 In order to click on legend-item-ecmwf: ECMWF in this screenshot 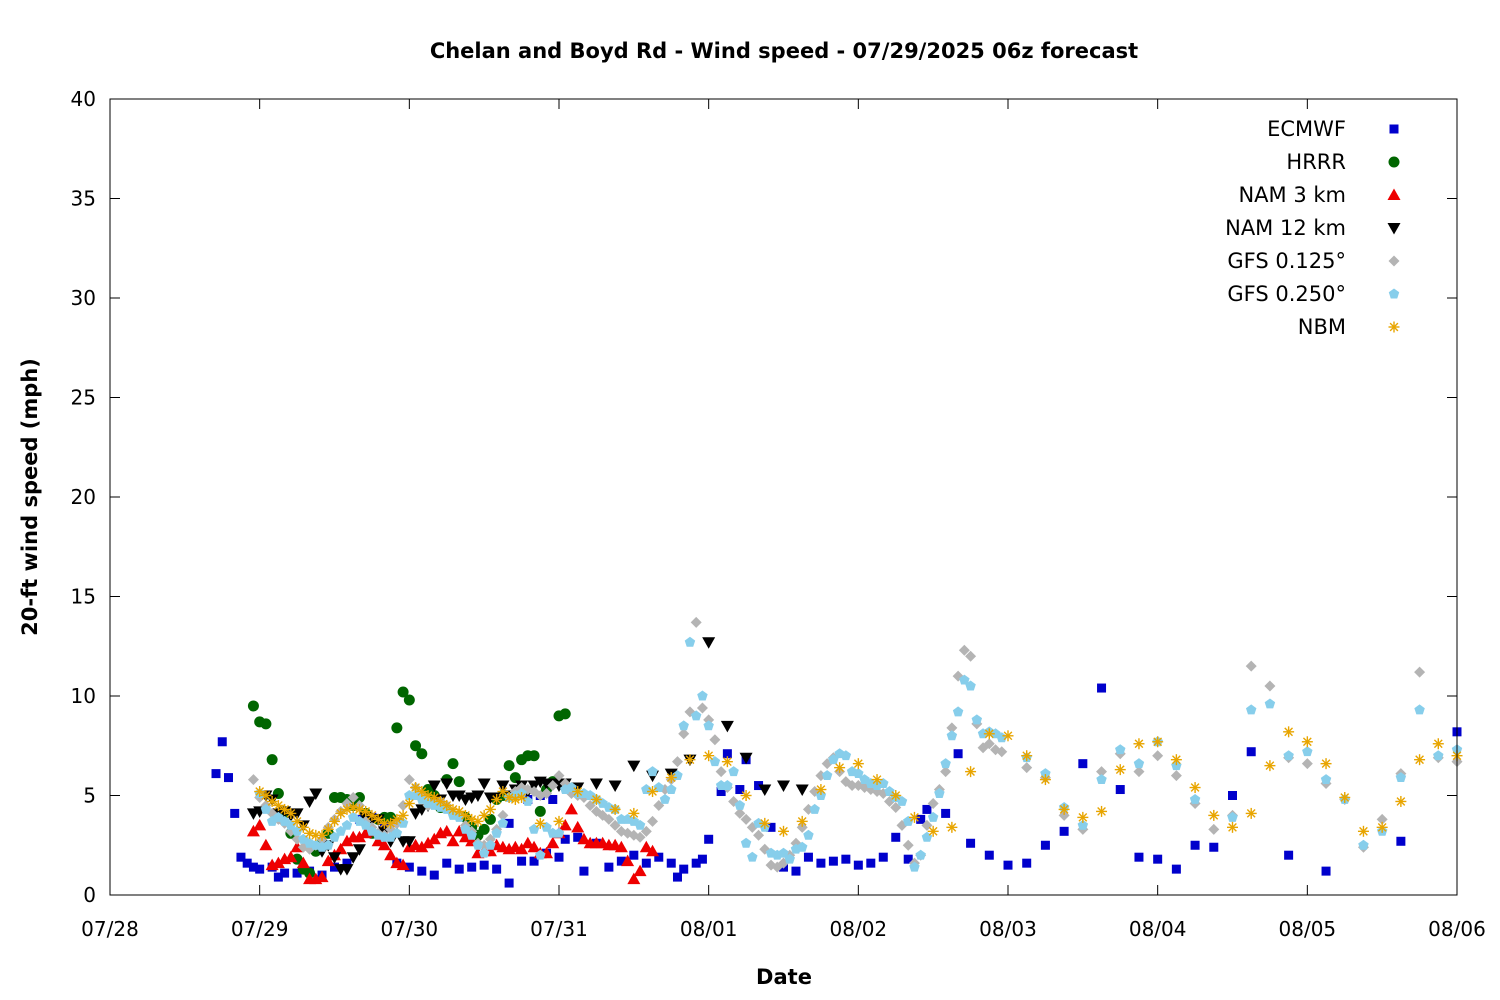, I will do `click(1333, 129)`.